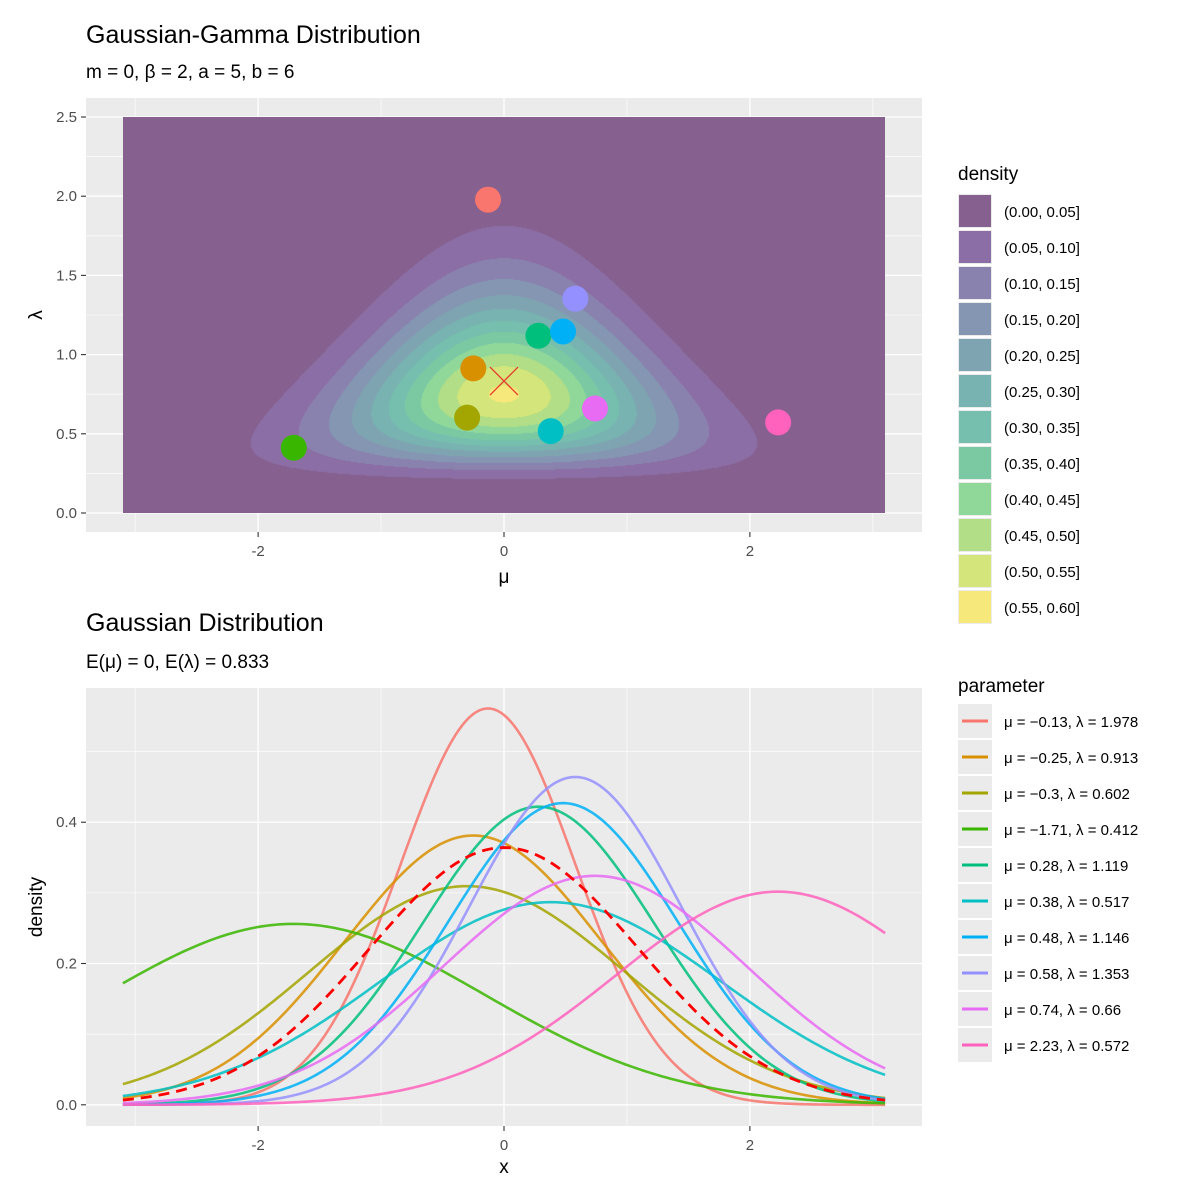  I want to click on parameter-legend-label: μ = 0.48, λ = 1.146, so click(1066, 938).